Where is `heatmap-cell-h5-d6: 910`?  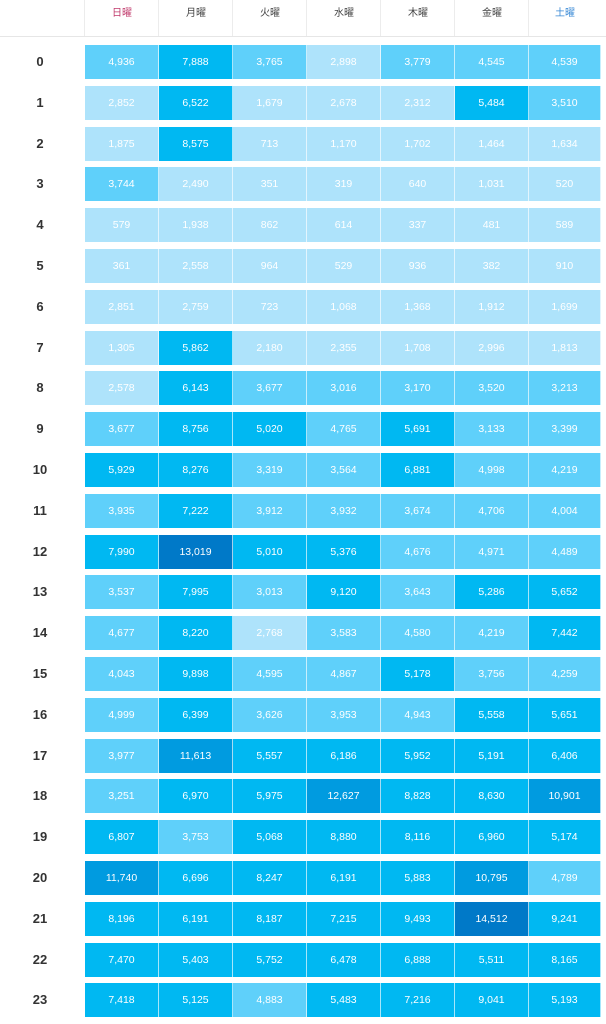 heatmap-cell-h5-d6: 910 is located at coordinates (565, 266).